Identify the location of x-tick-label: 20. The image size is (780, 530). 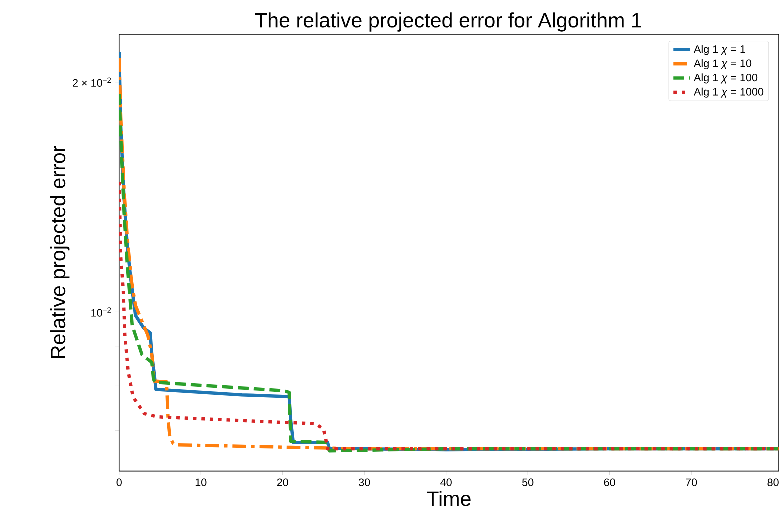
(282, 482).